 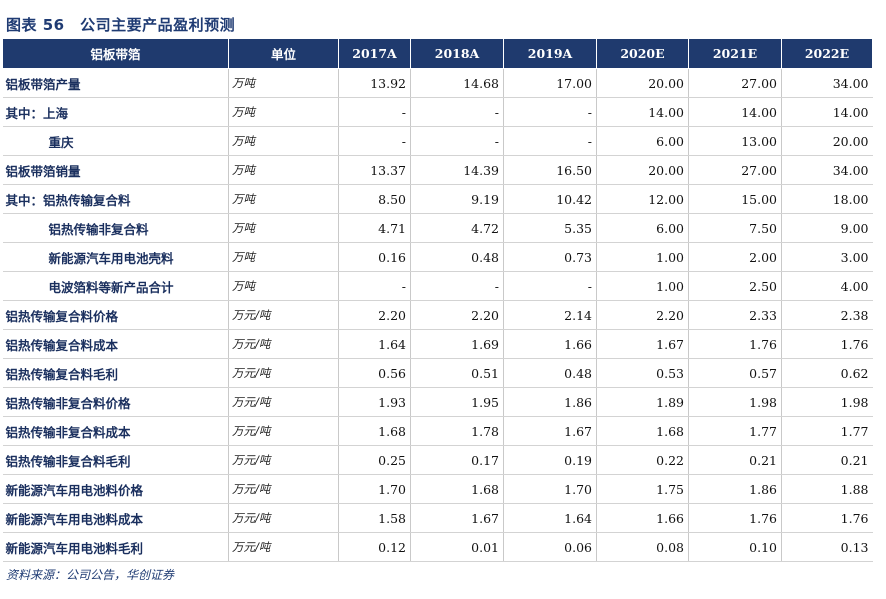 What do you see at coordinates (437, 286) in the screenshot?
I see `table-row: 电波箔料等新产品合计 万吨 - - -1.00 2.50 4.00` at bounding box center [437, 286].